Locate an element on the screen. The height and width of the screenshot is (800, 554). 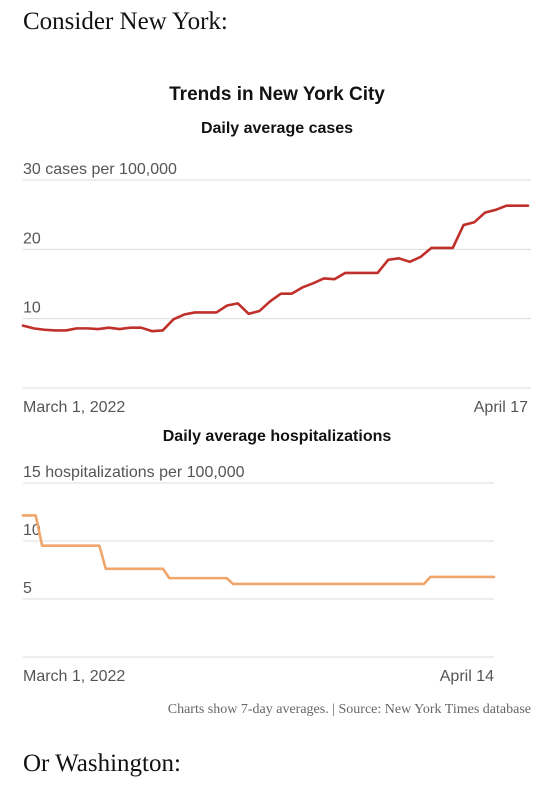
intro-paragraph: Consider New York: is located at coordinates (125, 21).